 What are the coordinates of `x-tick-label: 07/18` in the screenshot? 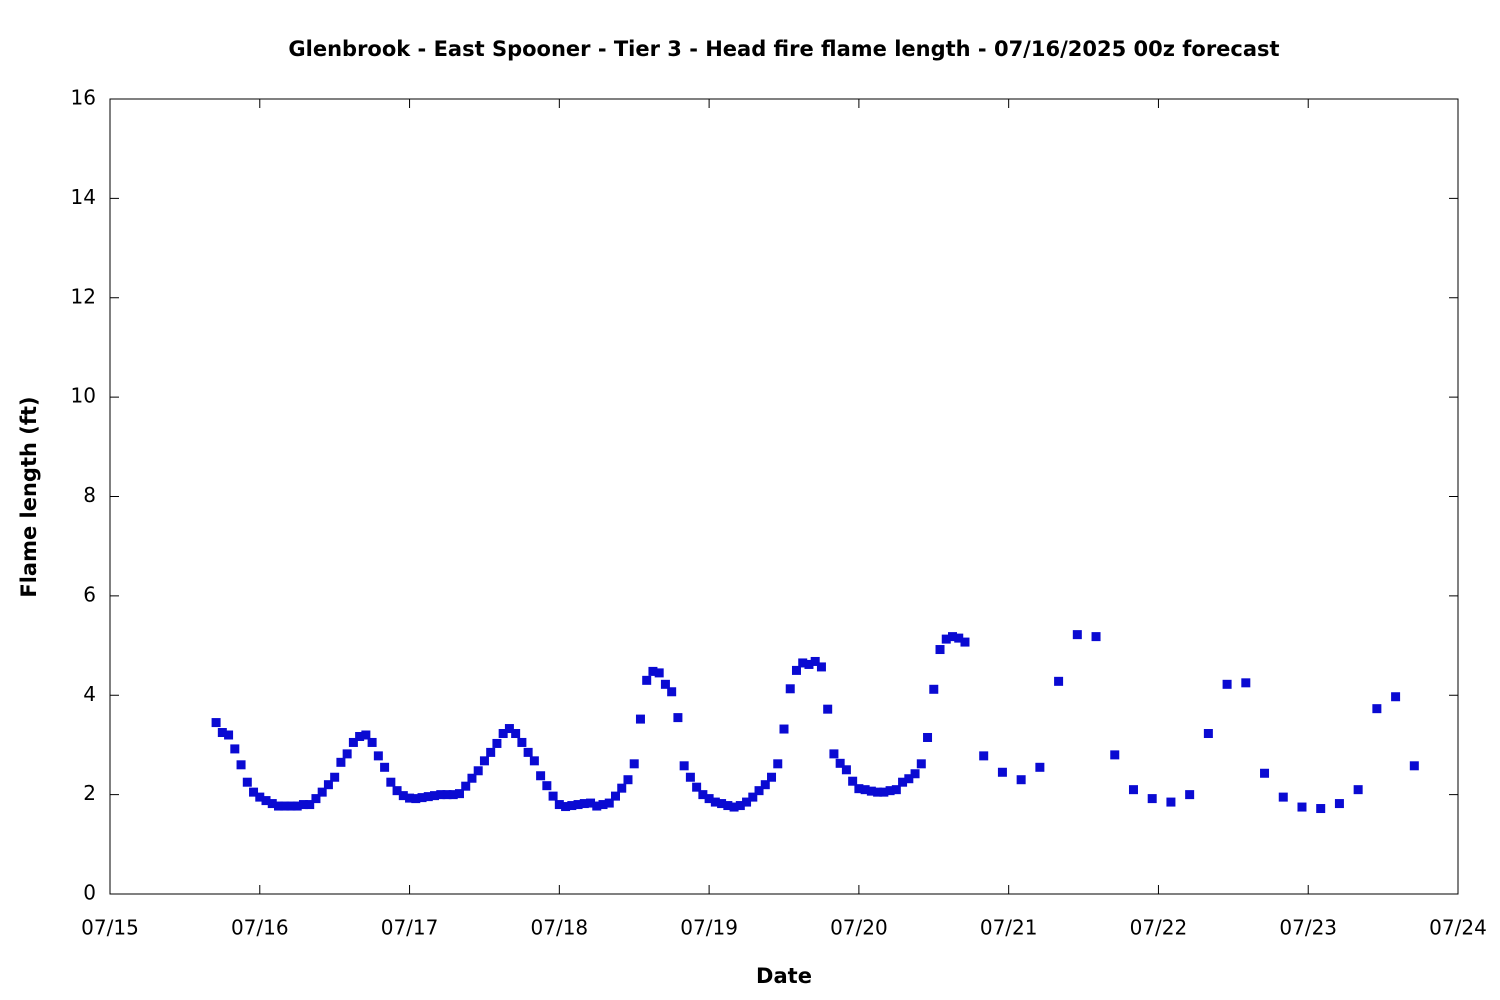 It's located at (560, 928).